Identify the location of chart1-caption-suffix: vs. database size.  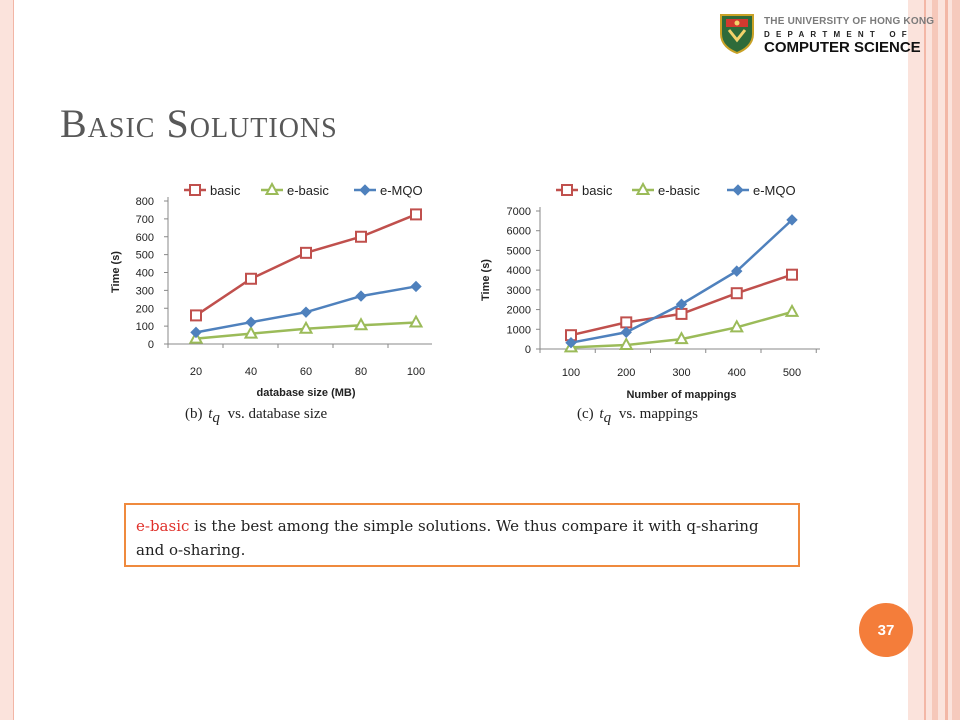
(276, 414).